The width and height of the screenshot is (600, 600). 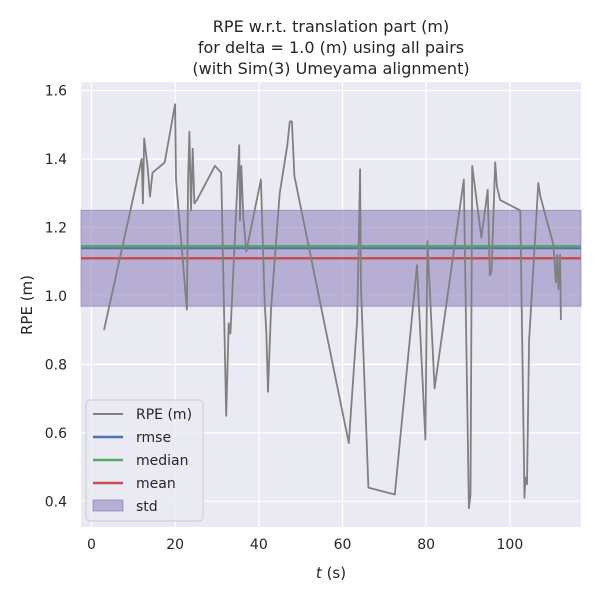 What do you see at coordinates (156, 484) in the screenshot?
I see `legend-label-mean: mean` at bounding box center [156, 484].